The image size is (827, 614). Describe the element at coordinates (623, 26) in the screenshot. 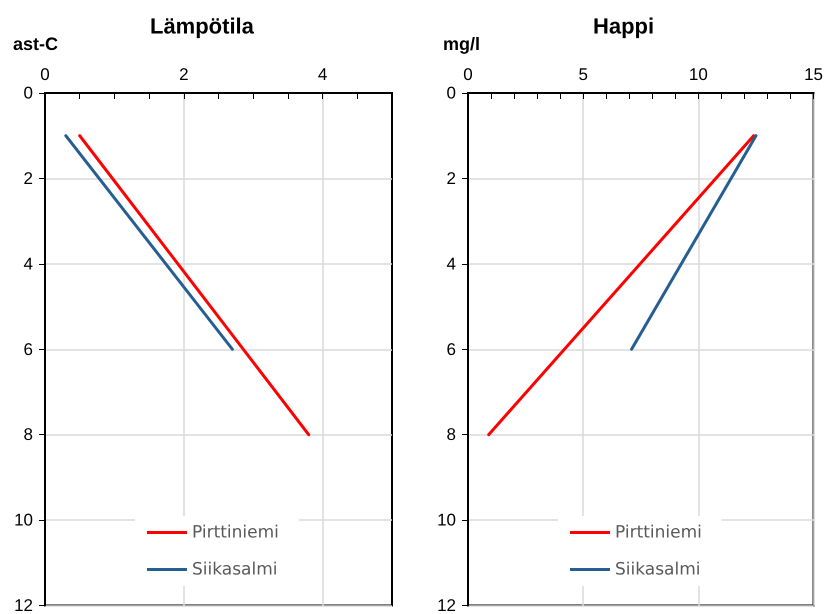

I see `chart-title: Happi` at that location.